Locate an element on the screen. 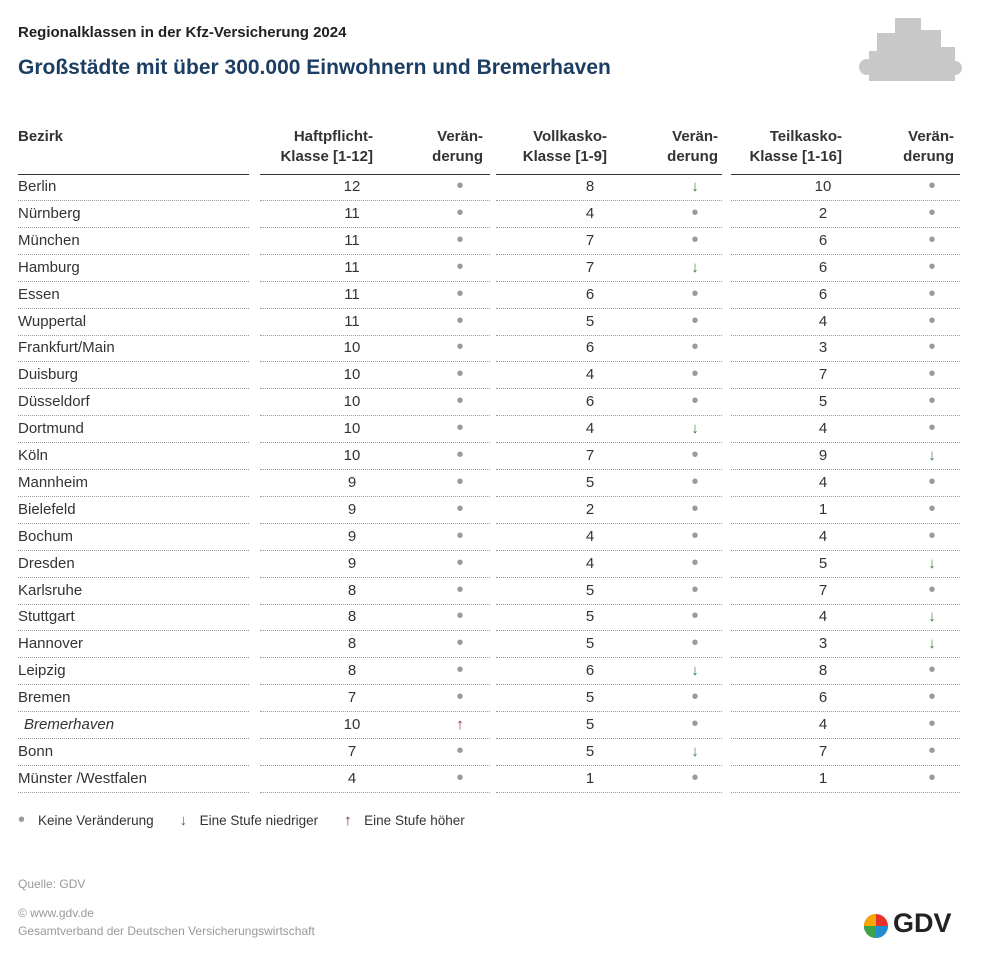  district-name: Düsseldorf is located at coordinates (54, 402).